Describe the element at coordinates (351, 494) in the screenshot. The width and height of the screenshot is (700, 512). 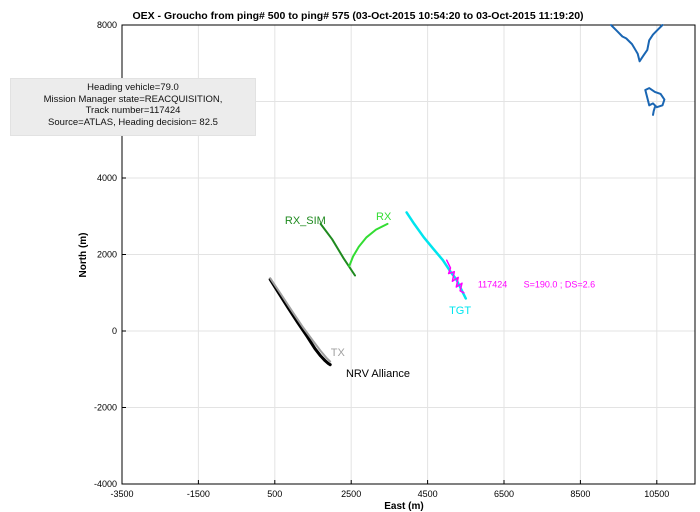
I see `x-tick-label: 2500` at that location.